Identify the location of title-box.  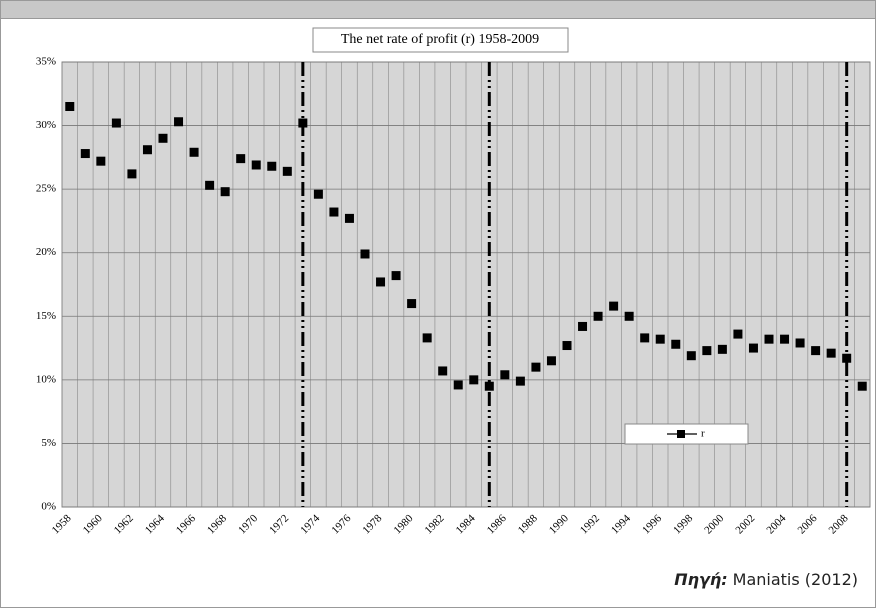
(440, 40).